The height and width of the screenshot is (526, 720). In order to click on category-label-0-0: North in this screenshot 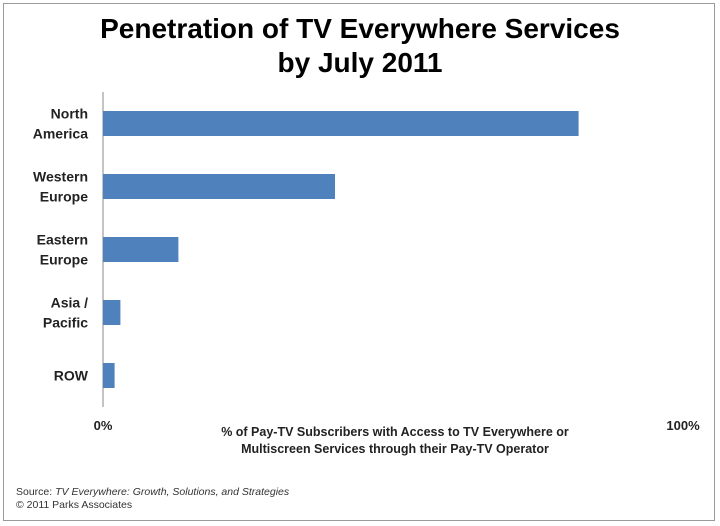, I will do `click(69, 114)`.